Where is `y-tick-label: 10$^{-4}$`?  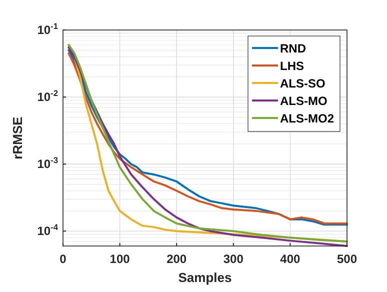
y-tick-label: 10$^{-4}$ is located at coordinates (47, 230).